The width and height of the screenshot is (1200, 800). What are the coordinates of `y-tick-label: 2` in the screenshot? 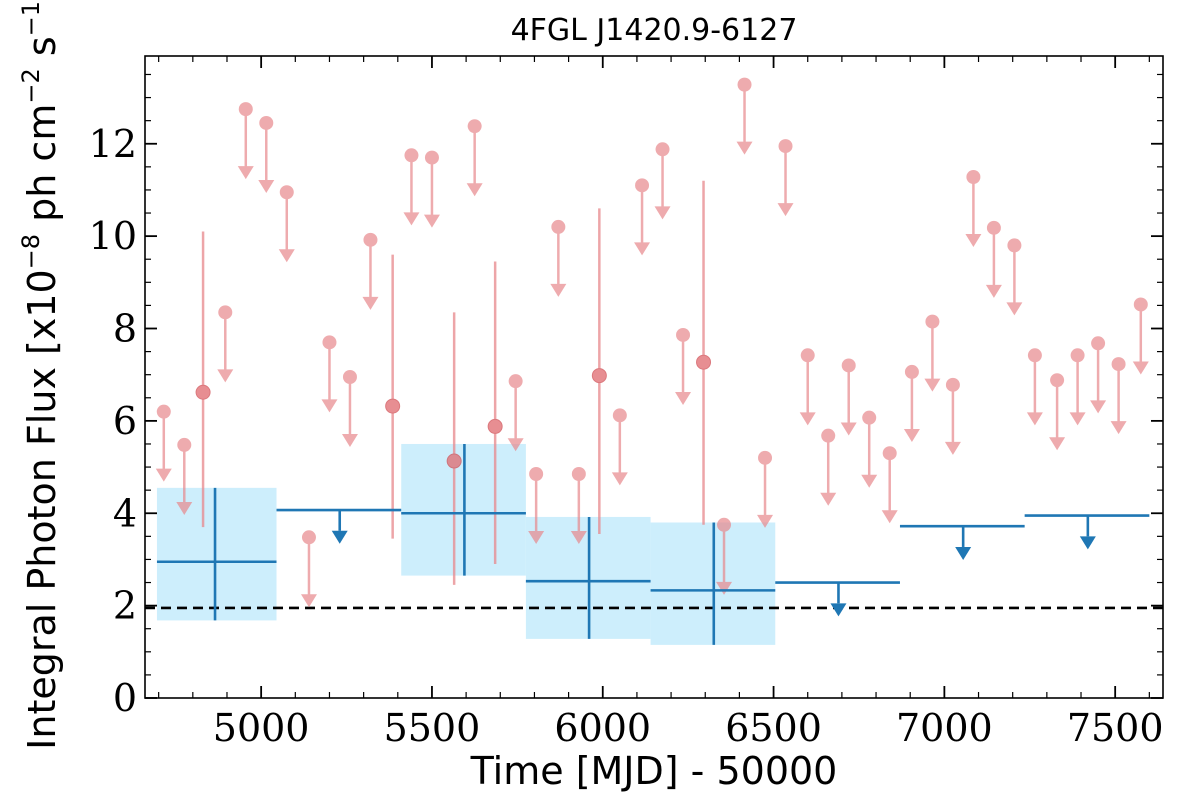 It's located at (125, 606).